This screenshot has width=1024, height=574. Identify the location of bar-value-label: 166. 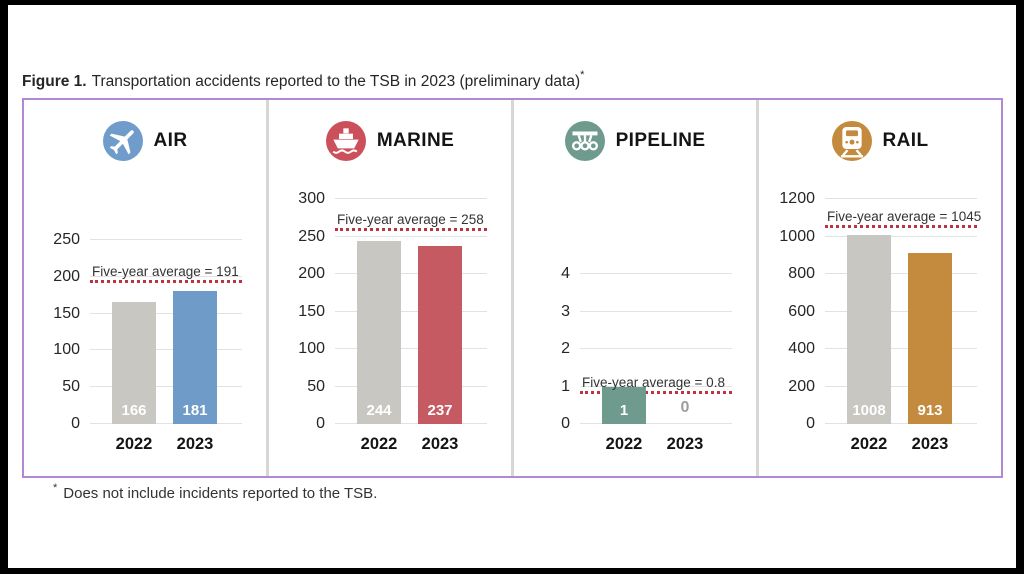
(134, 410).